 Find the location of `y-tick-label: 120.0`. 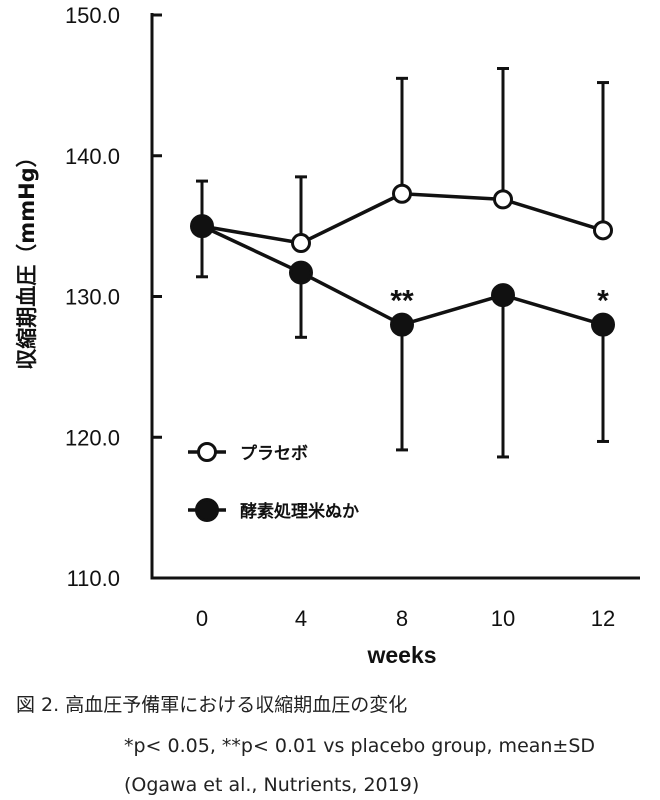

y-tick-label: 120.0 is located at coordinates (92, 437).